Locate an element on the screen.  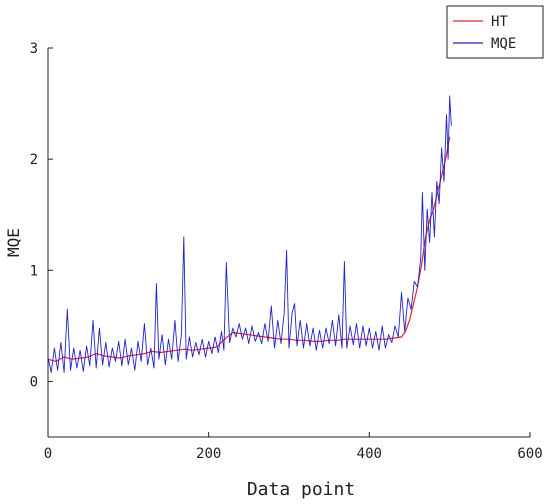
x-tick-label: 600 is located at coordinates (529, 454).